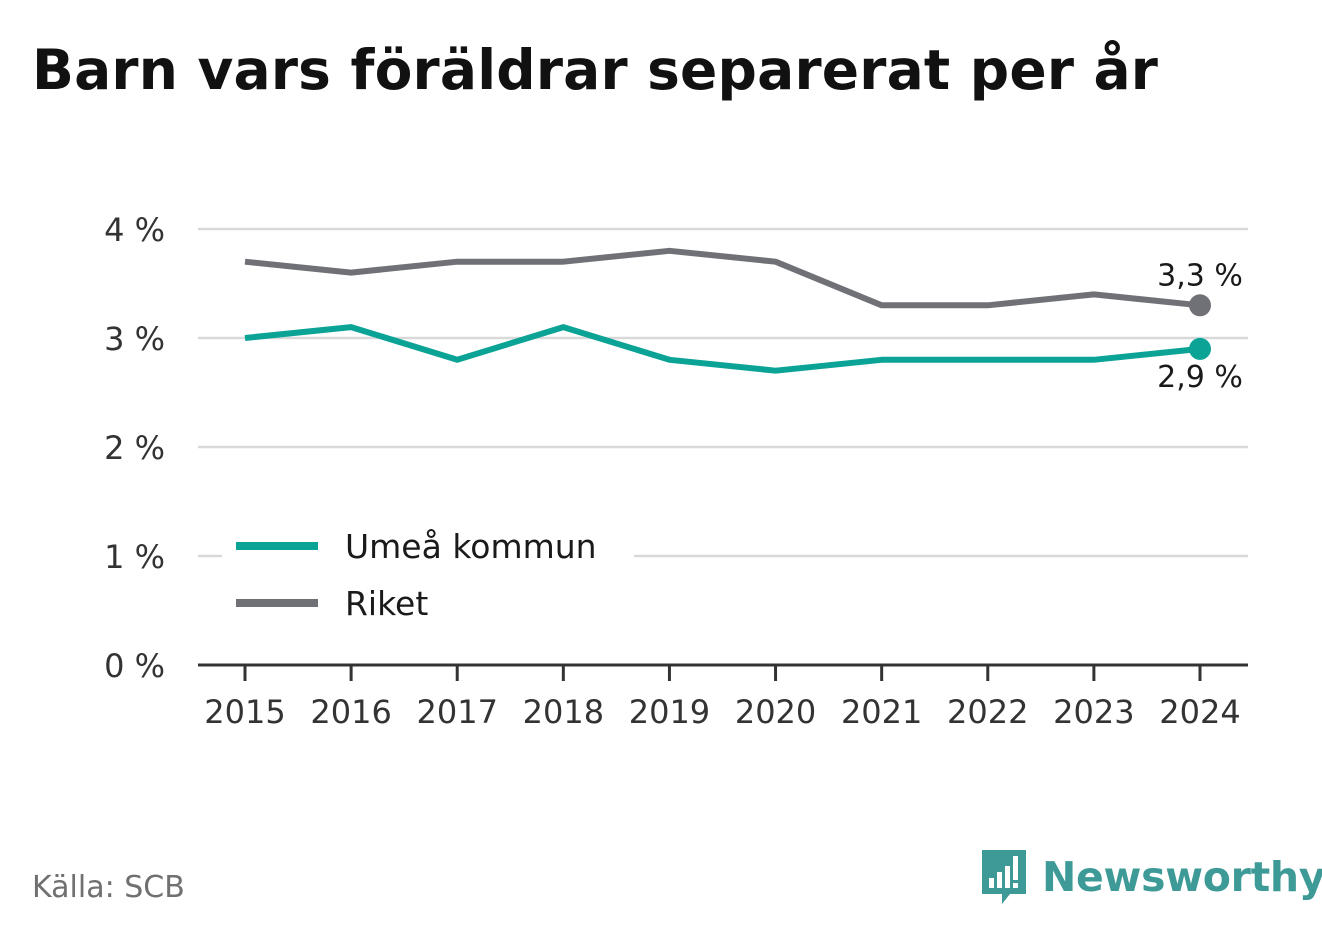 This screenshot has height=939, width=1322. I want to click on end-labels: 3,3 % 2,9 %, so click(1200, 326).